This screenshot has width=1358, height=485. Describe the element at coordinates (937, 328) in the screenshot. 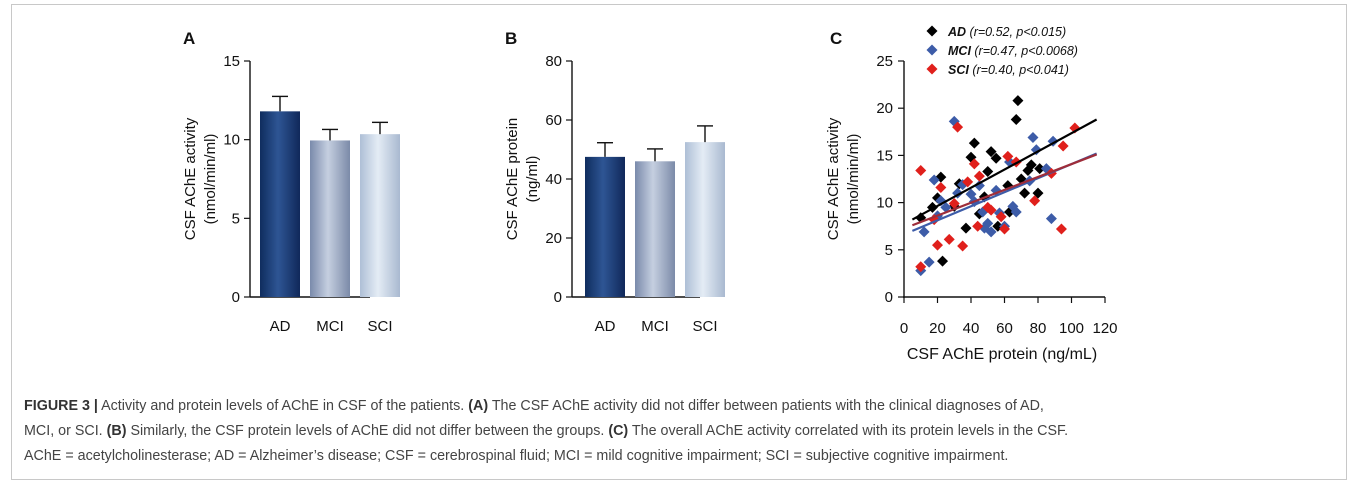

I see `x-tick-label: 20` at that location.